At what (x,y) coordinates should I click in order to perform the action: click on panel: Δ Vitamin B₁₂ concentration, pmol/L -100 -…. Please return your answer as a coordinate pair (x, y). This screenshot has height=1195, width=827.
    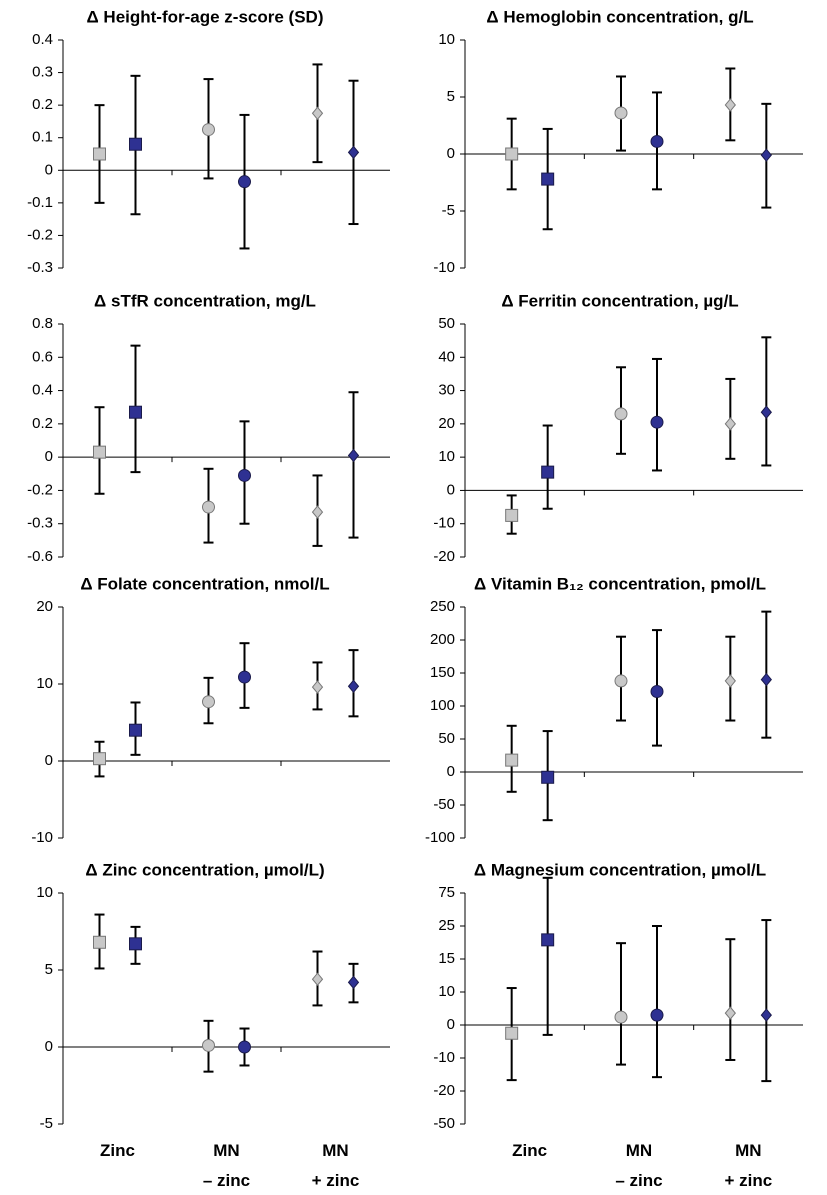
    Looking at the image, I should click on (614, 710).